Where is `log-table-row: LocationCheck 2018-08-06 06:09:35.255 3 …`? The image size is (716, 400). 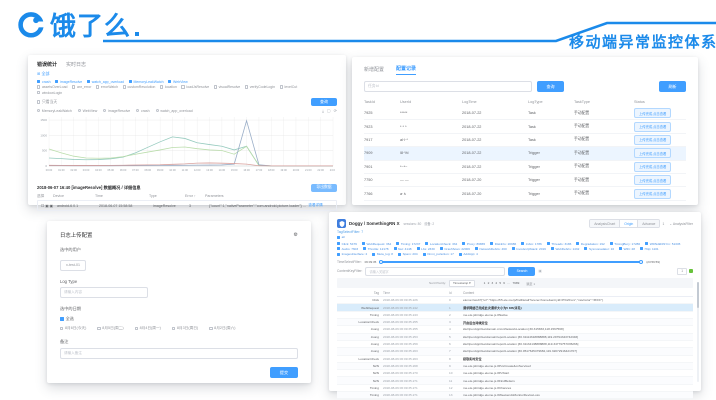
log-table-row: LocationCheck 2018-08-06 06:09:35.255 3 … is located at coordinates (515, 323).